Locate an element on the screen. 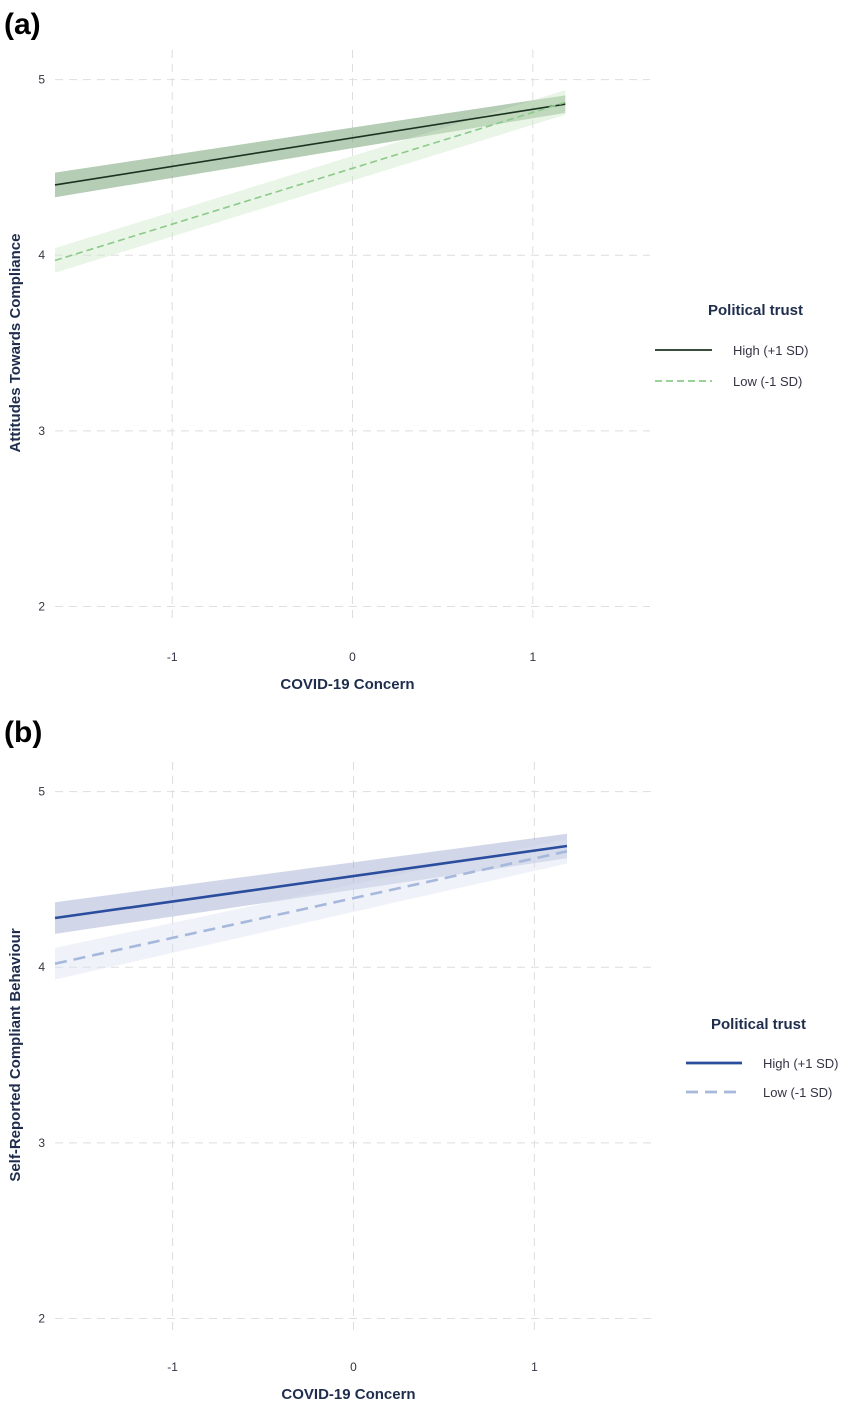  ci-band-low is located at coordinates (311, 909).